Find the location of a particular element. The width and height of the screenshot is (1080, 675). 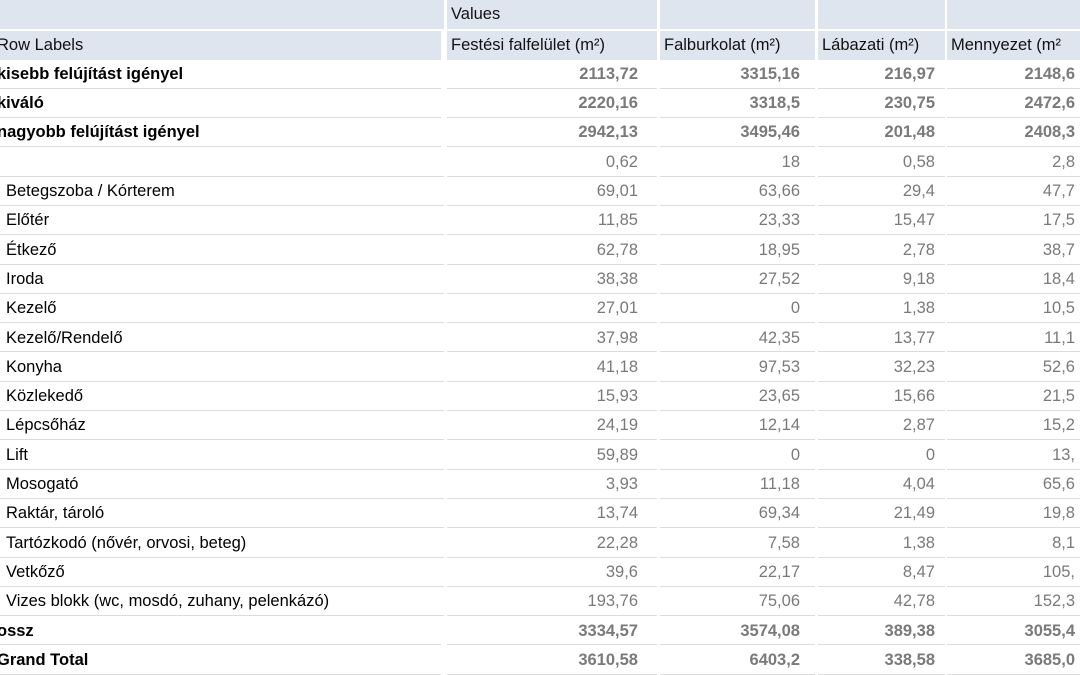

value-cell: 63,66 is located at coordinates (737, 192).